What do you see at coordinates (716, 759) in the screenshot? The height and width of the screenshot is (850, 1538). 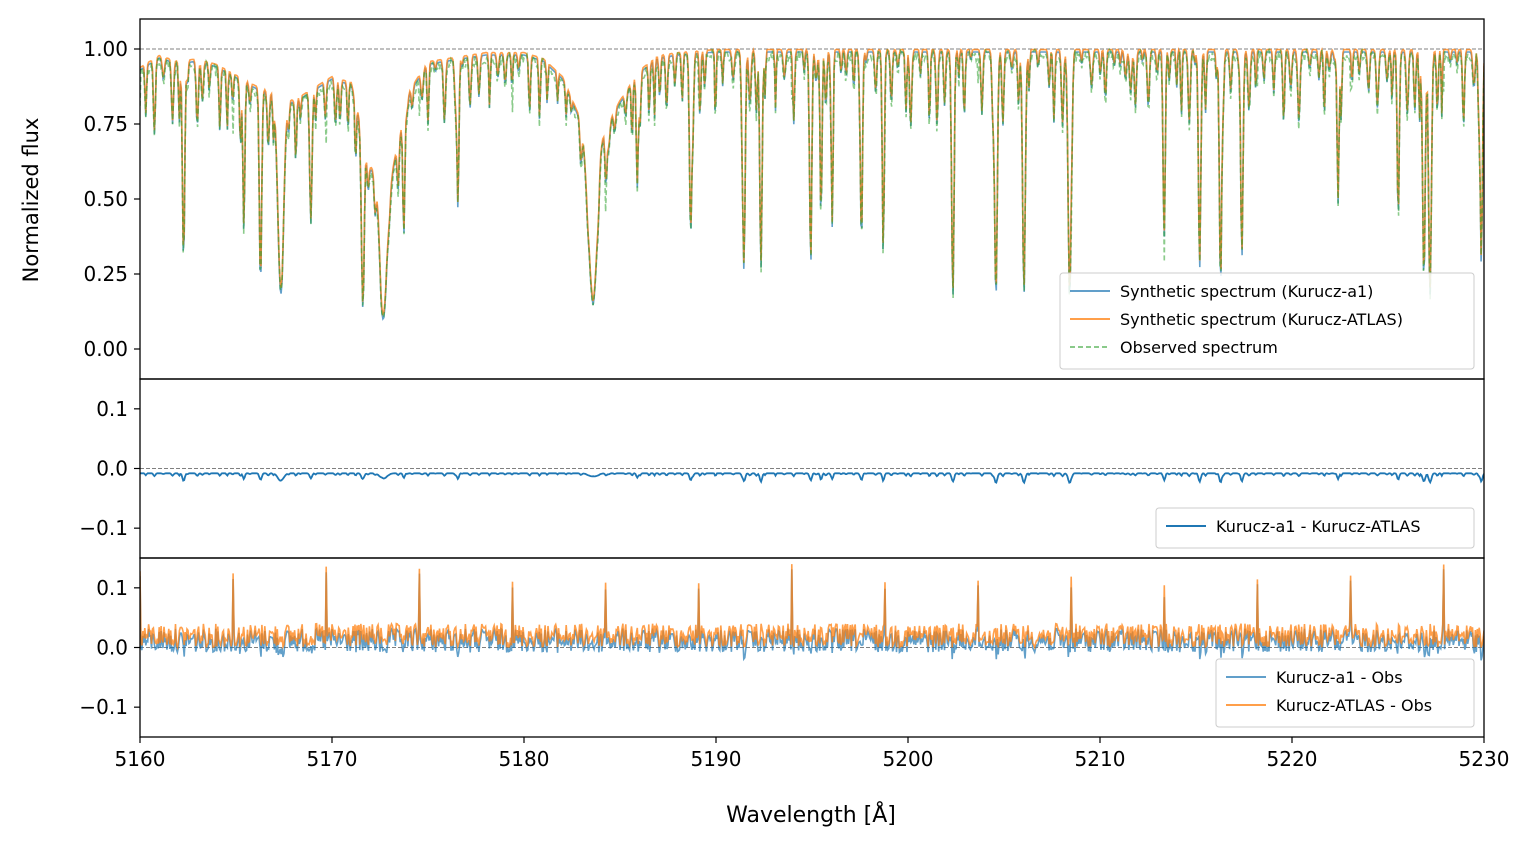 I see `x-tick-label: 5190` at bounding box center [716, 759].